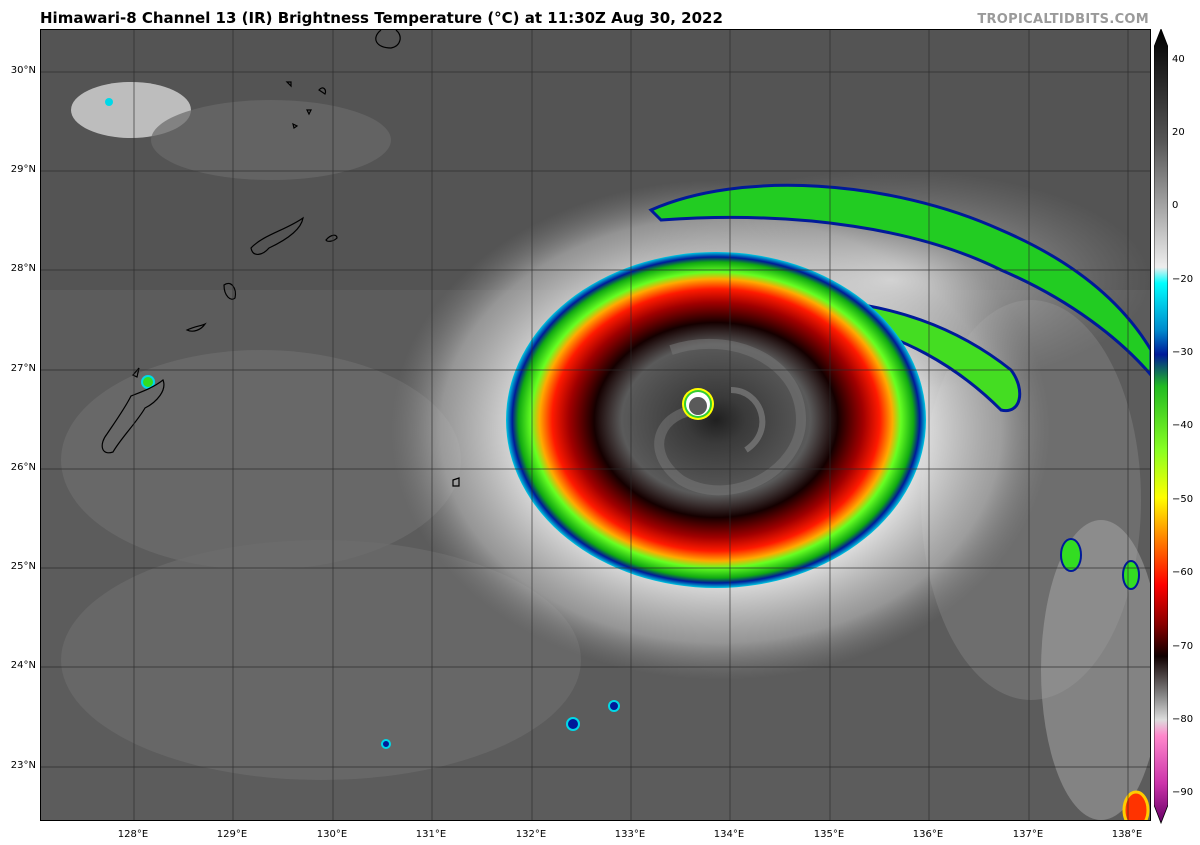 The width and height of the screenshot is (1200, 845). What do you see at coordinates (1183, 279) in the screenshot?
I see `colorbar-label-minus20: −20` at bounding box center [1183, 279].